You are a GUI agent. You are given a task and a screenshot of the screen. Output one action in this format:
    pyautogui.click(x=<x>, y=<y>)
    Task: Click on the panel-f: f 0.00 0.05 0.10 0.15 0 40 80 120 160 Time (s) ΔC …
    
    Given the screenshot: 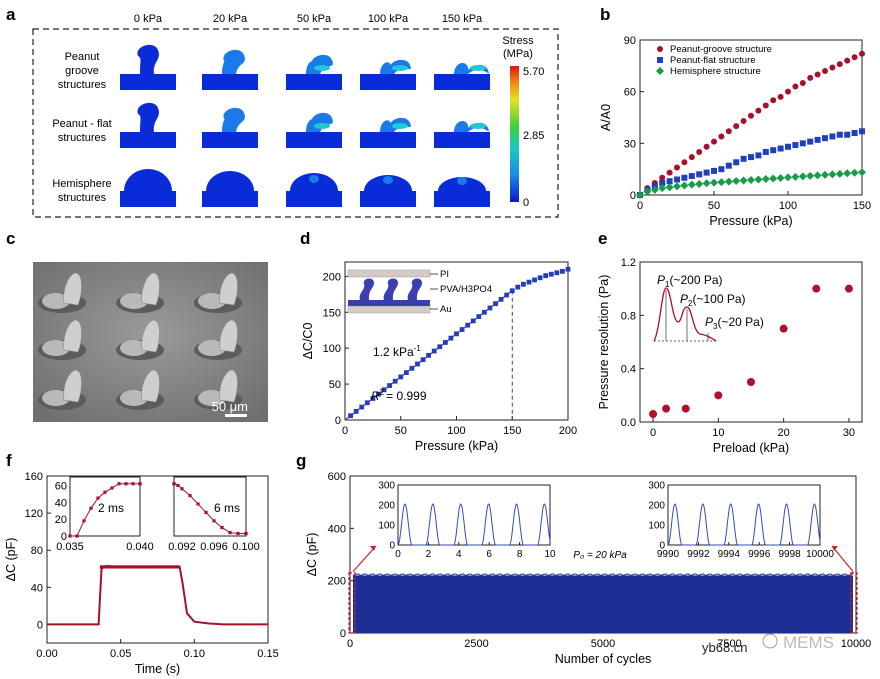 What is the action you would take?
    pyautogui.click(x=141, y=563)
    